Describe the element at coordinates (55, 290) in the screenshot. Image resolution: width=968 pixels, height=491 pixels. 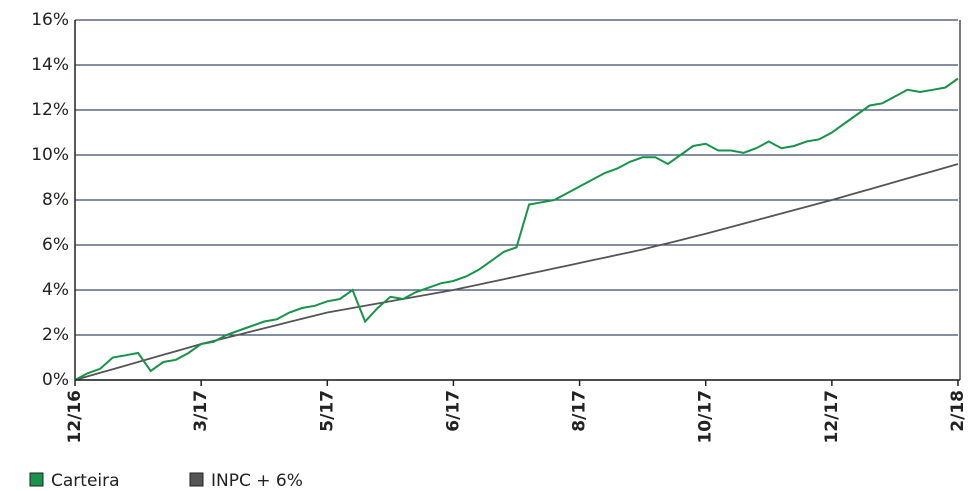
I see `y-tick-label: 4%` at that location.